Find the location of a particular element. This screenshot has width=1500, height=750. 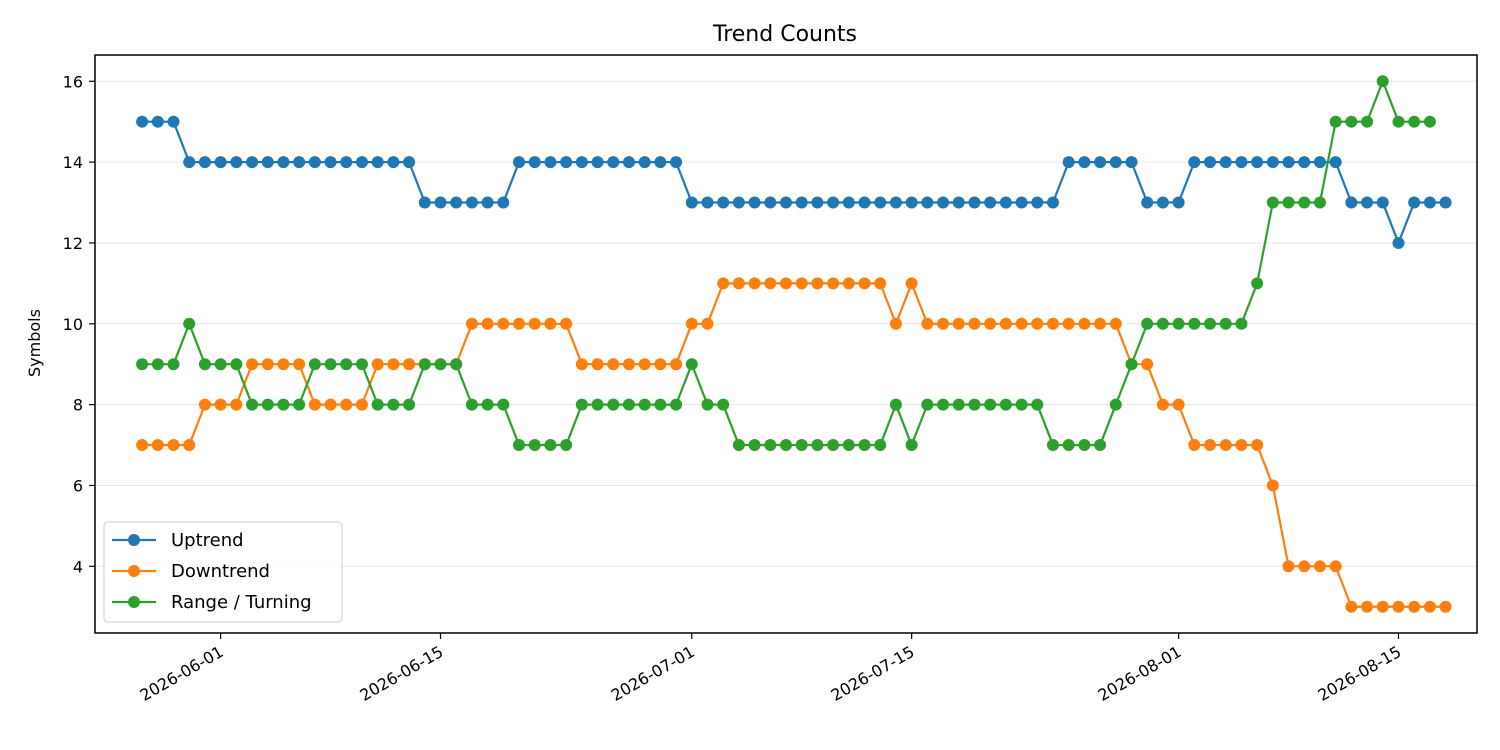

y-tick-label: 4 is located at coordinates (78, 566).